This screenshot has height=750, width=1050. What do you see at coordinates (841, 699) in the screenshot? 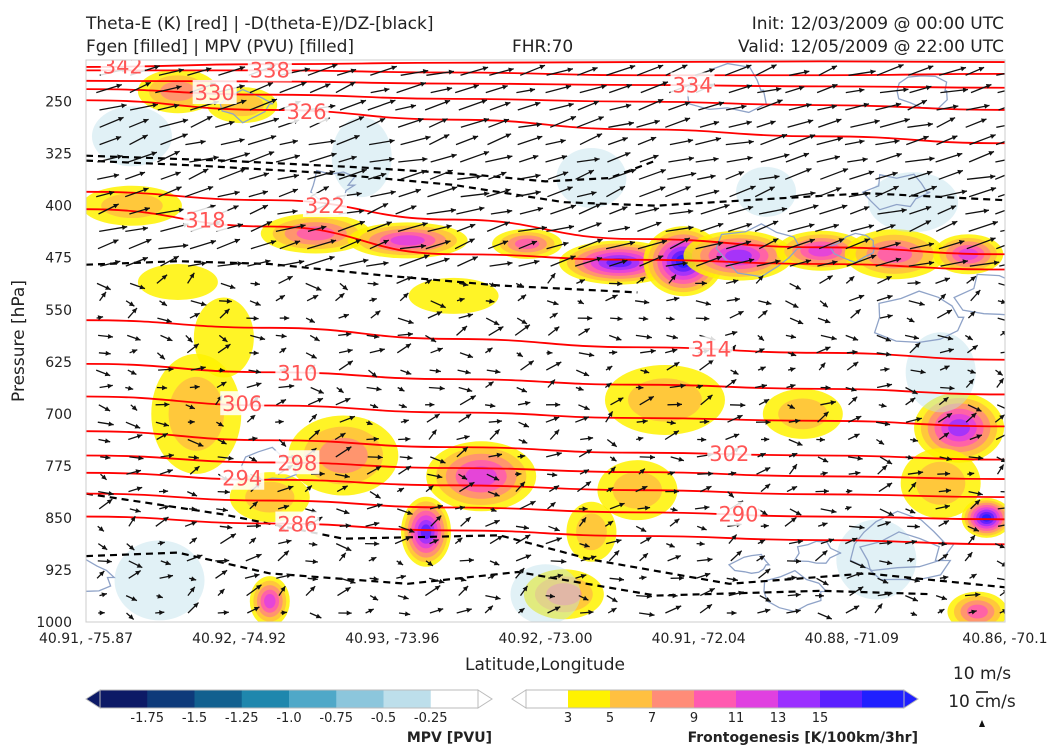
I see `fgen-colorbar-segment` at bounding box center [841, 699].